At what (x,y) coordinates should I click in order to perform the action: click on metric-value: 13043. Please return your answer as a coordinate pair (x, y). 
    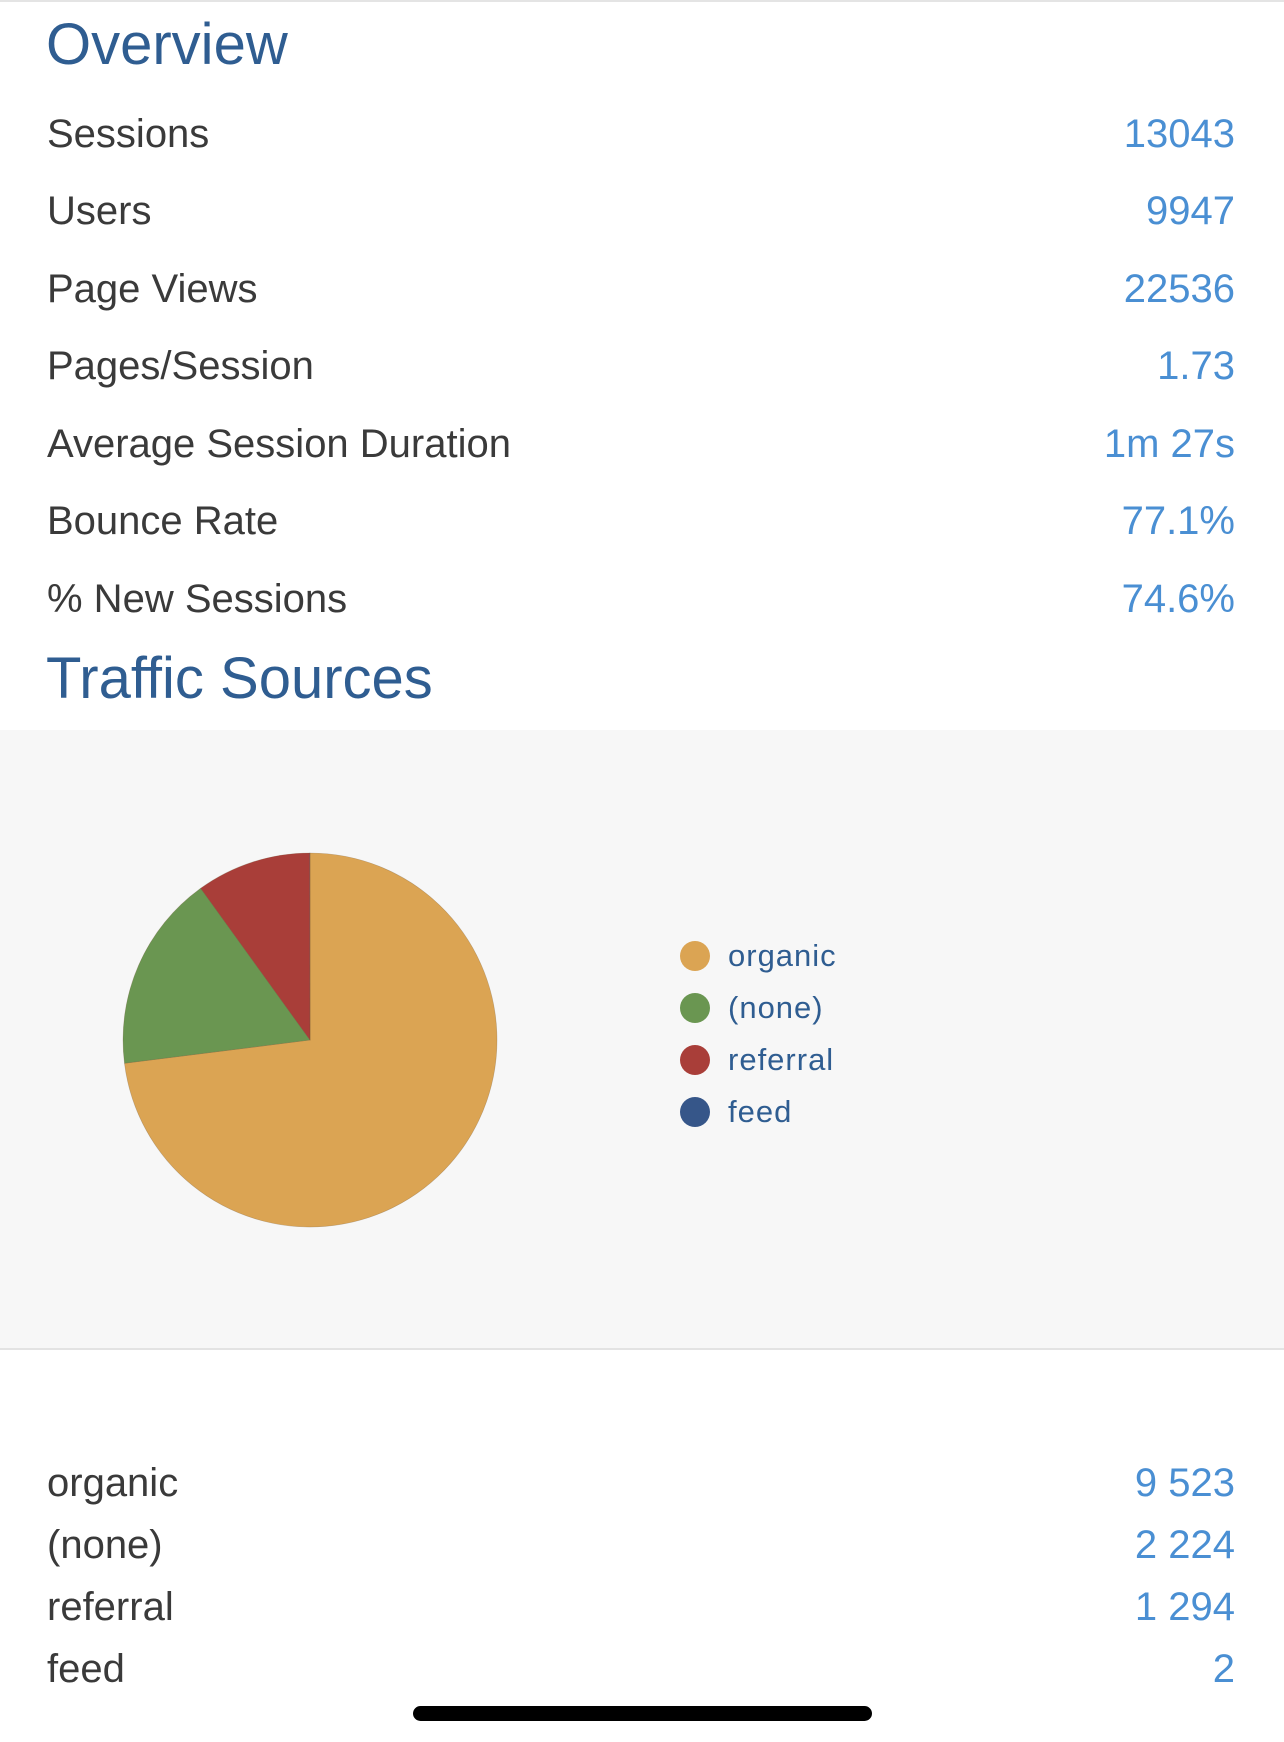
    Looking at the image, I should click on (1179, 134).